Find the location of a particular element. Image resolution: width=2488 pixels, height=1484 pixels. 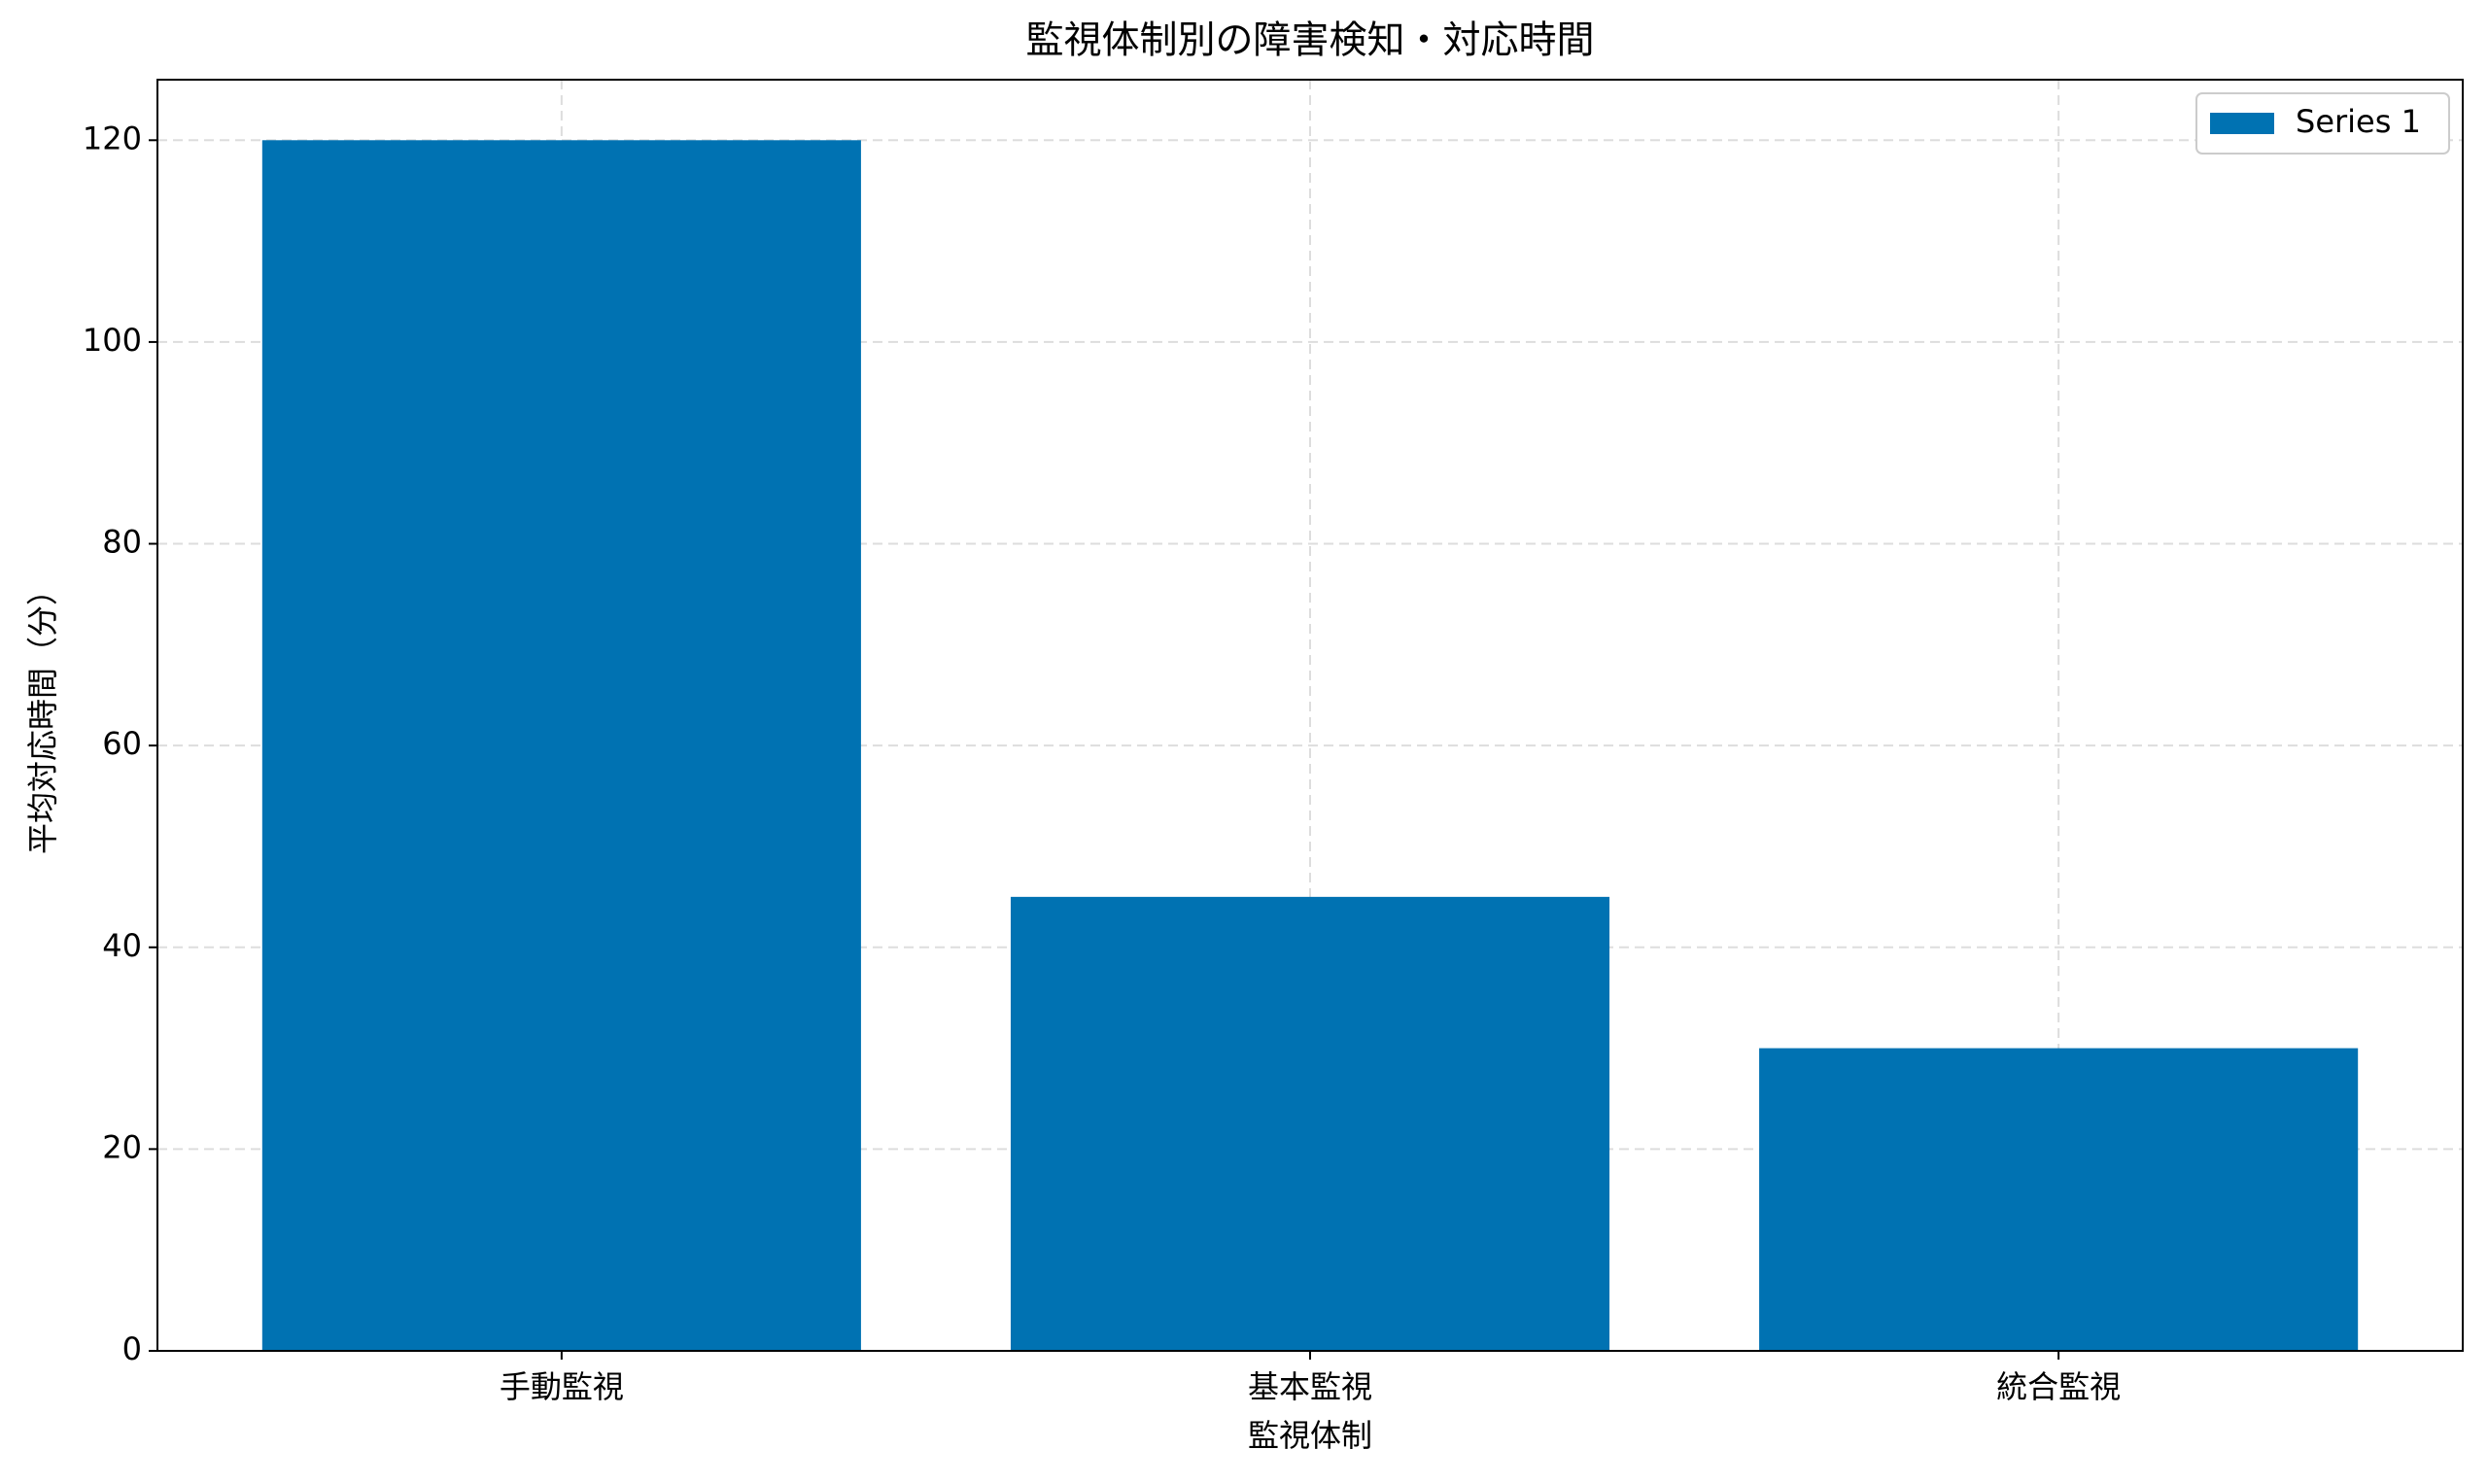

x-tick-label: 統合監視 is located at coordinates (2058, 1386).